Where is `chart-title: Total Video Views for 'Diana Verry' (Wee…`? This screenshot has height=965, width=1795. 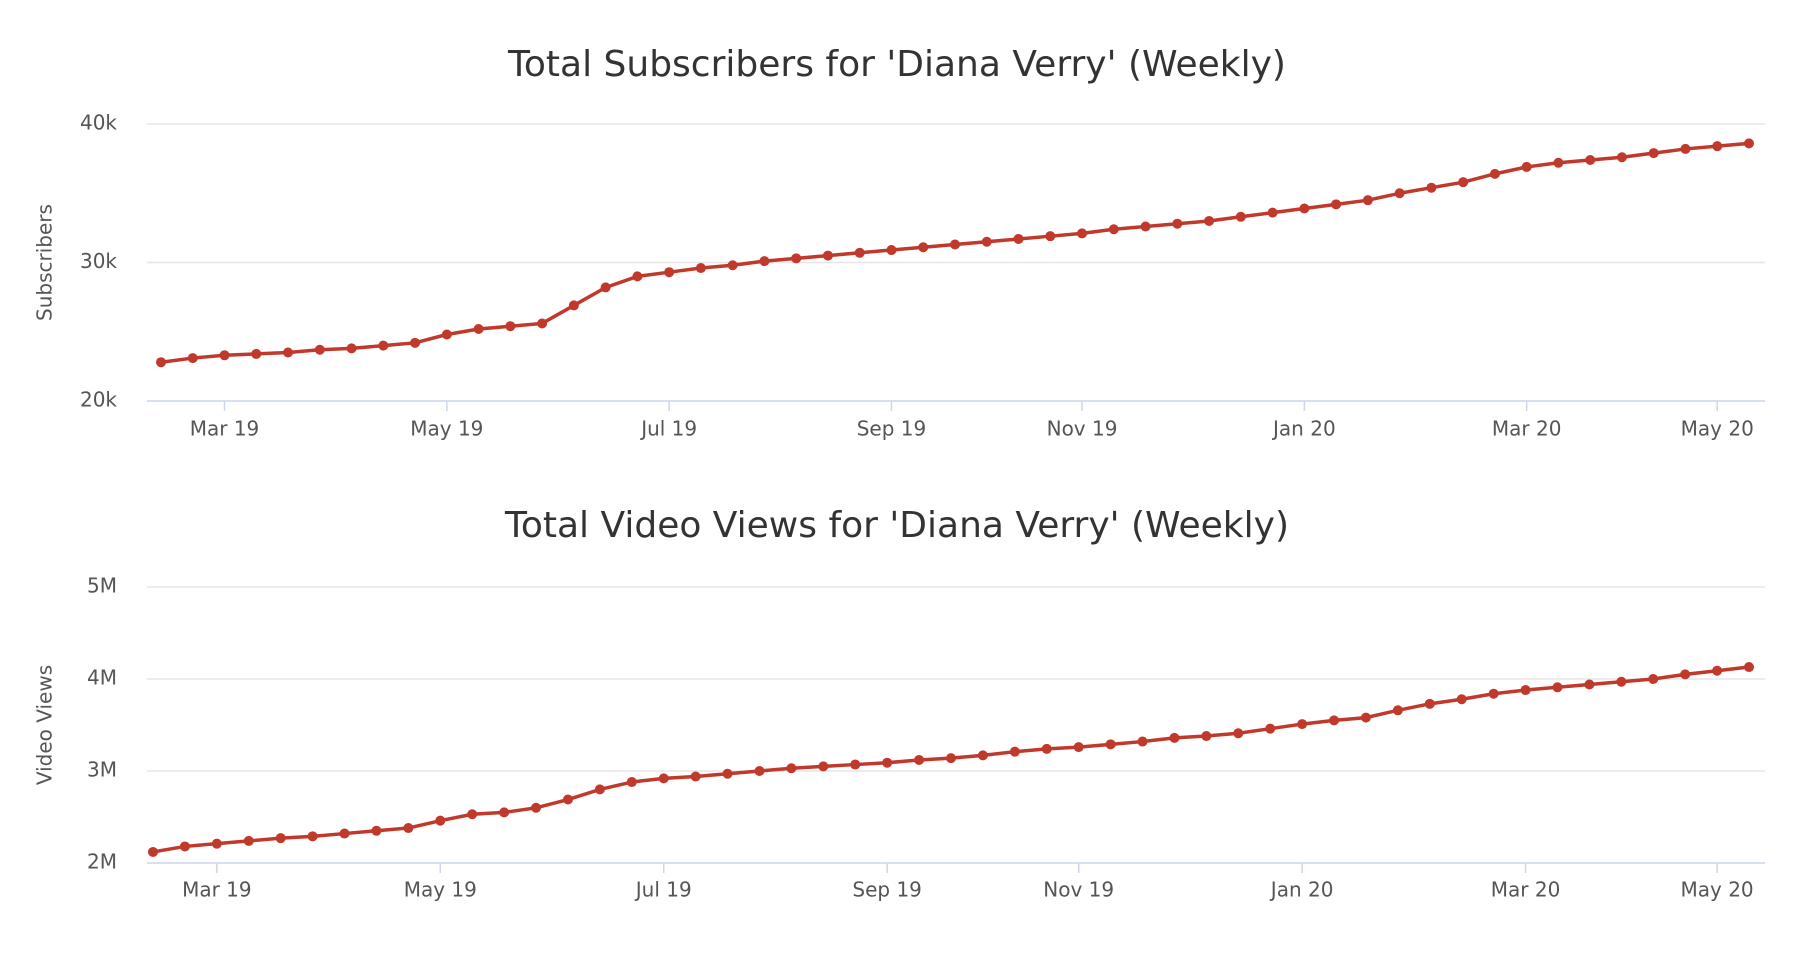 chart-title: Total Video Views for 'Diana Verry' (Wee… is located at coordinates (896, 525).